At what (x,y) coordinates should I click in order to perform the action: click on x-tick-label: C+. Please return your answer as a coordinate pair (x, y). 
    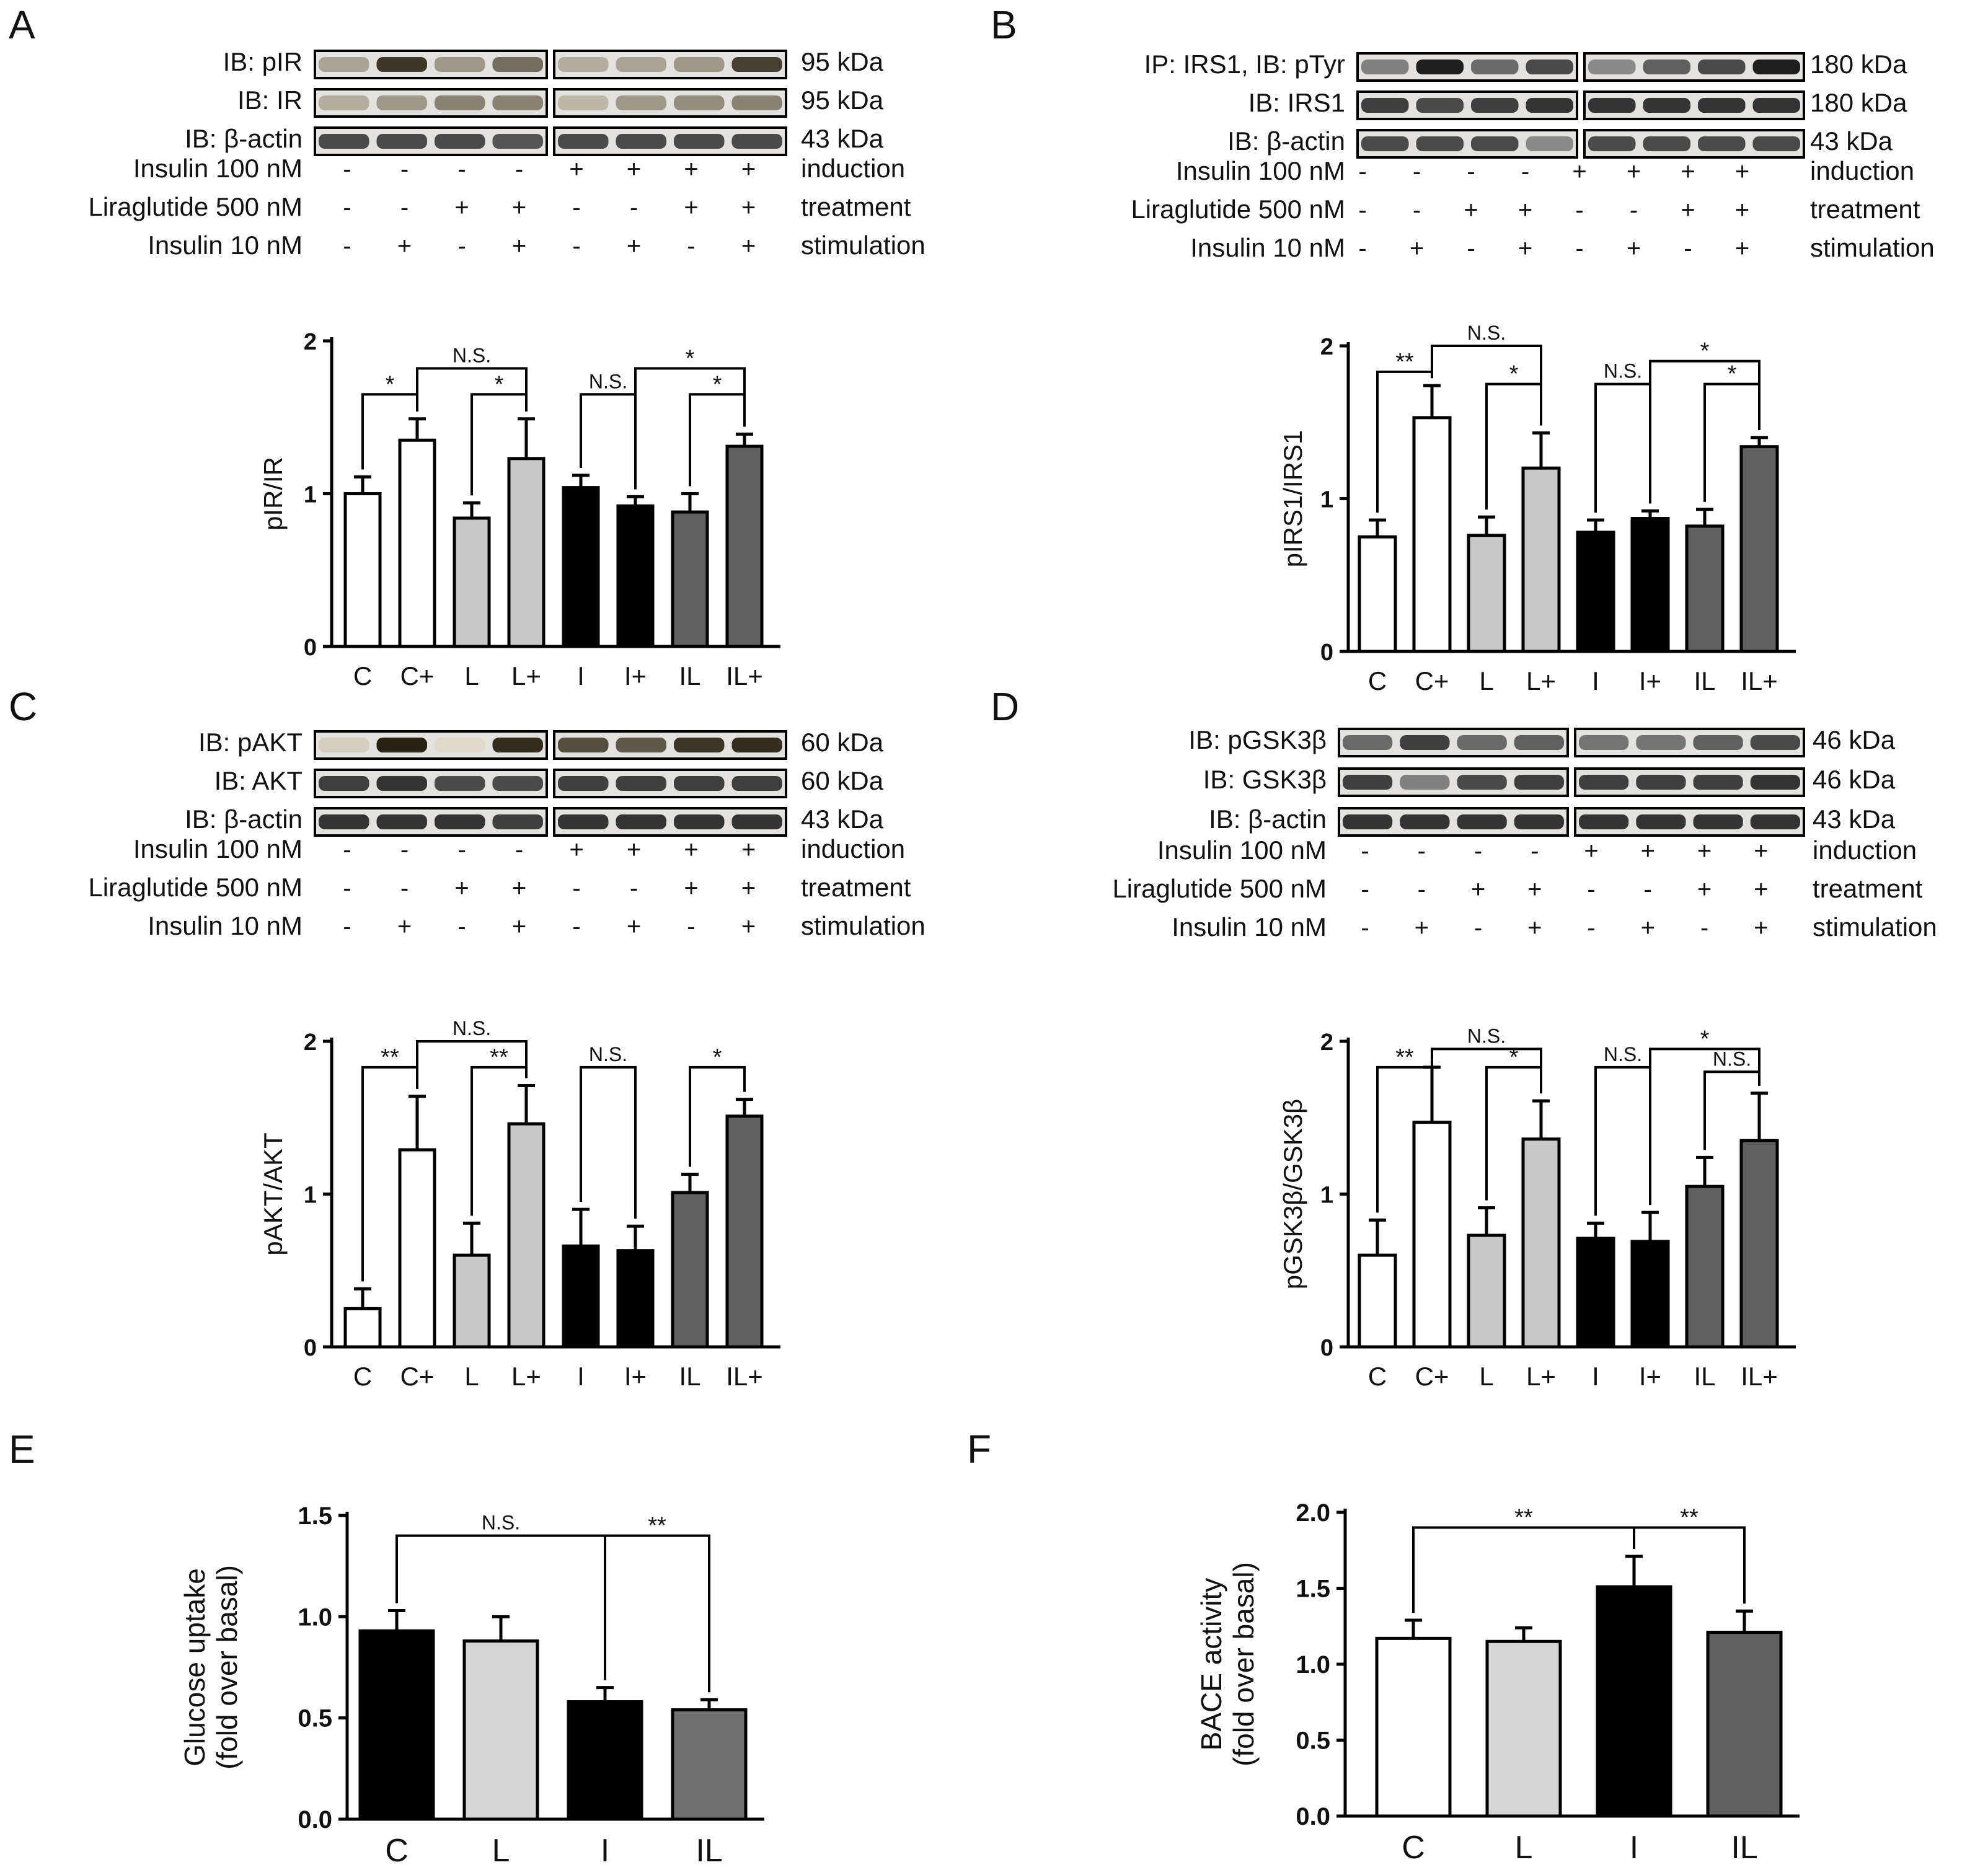
    Looking at the image, I should click on (1432, 680).